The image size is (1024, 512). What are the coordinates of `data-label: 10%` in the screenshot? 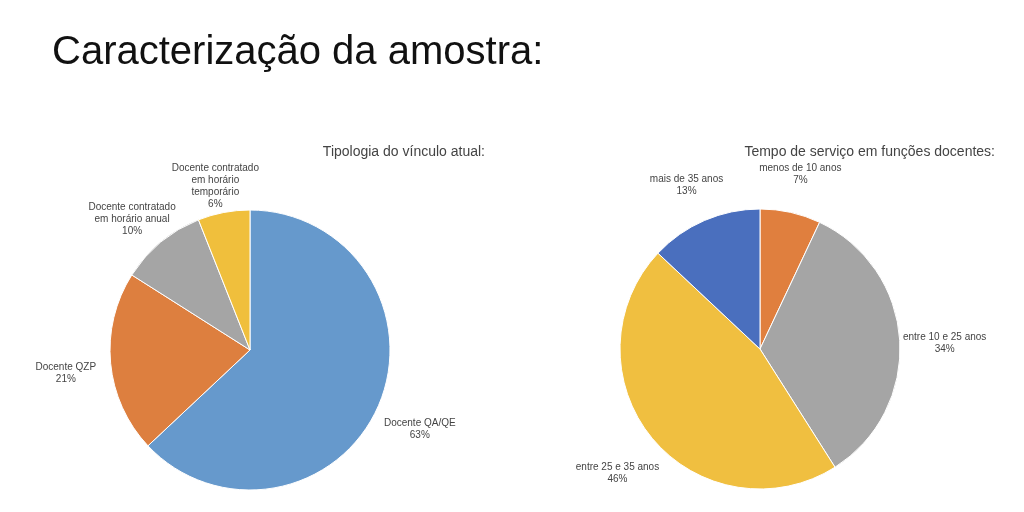 It's located at (132, 231).